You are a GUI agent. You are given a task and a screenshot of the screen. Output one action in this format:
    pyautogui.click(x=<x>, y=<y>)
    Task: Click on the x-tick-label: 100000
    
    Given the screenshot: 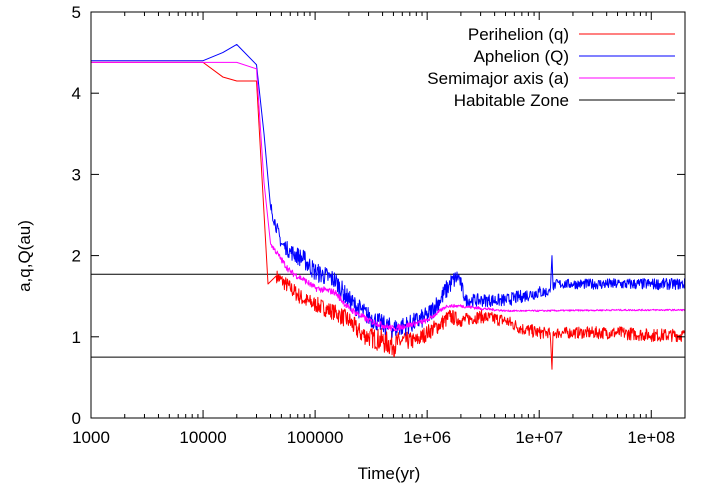 What is the action you would take?
    pyautogui.click(x=315, y=437)
    